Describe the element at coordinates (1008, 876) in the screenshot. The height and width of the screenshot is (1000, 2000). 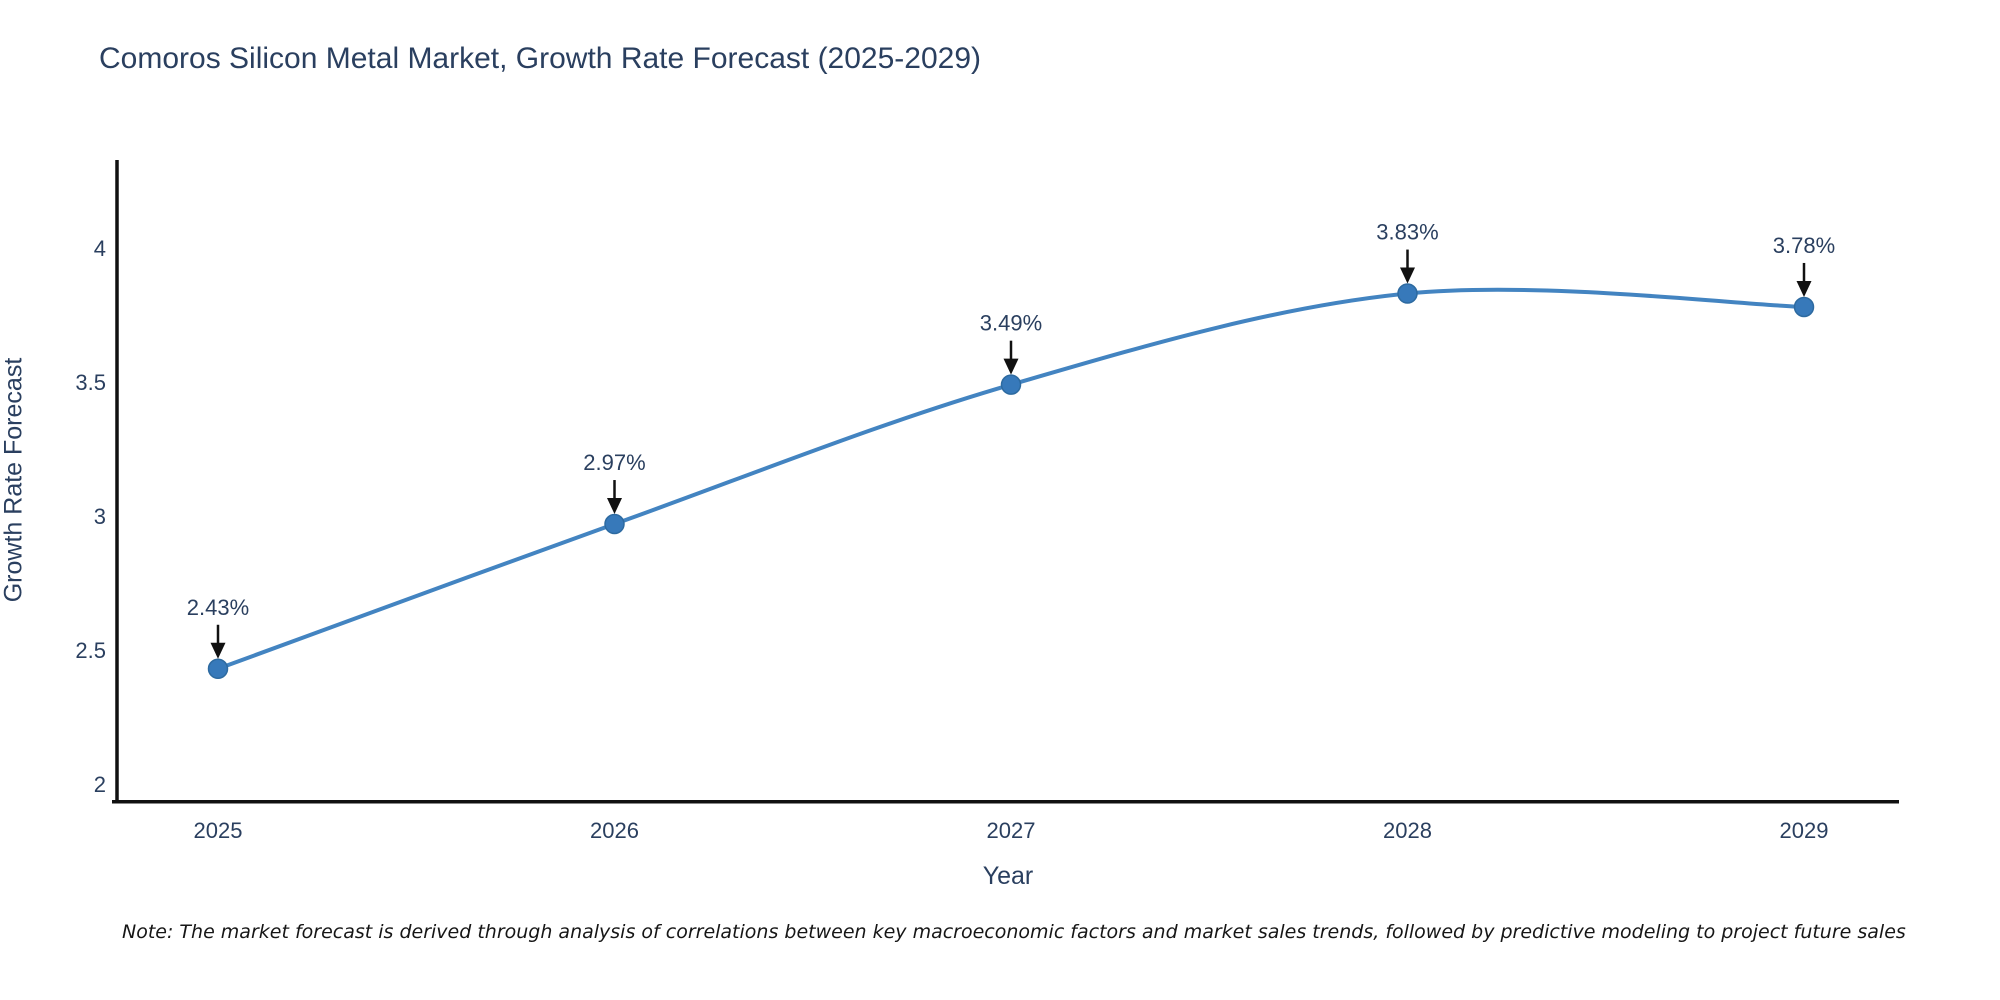
I see `x-axis-title: Year` at that location.